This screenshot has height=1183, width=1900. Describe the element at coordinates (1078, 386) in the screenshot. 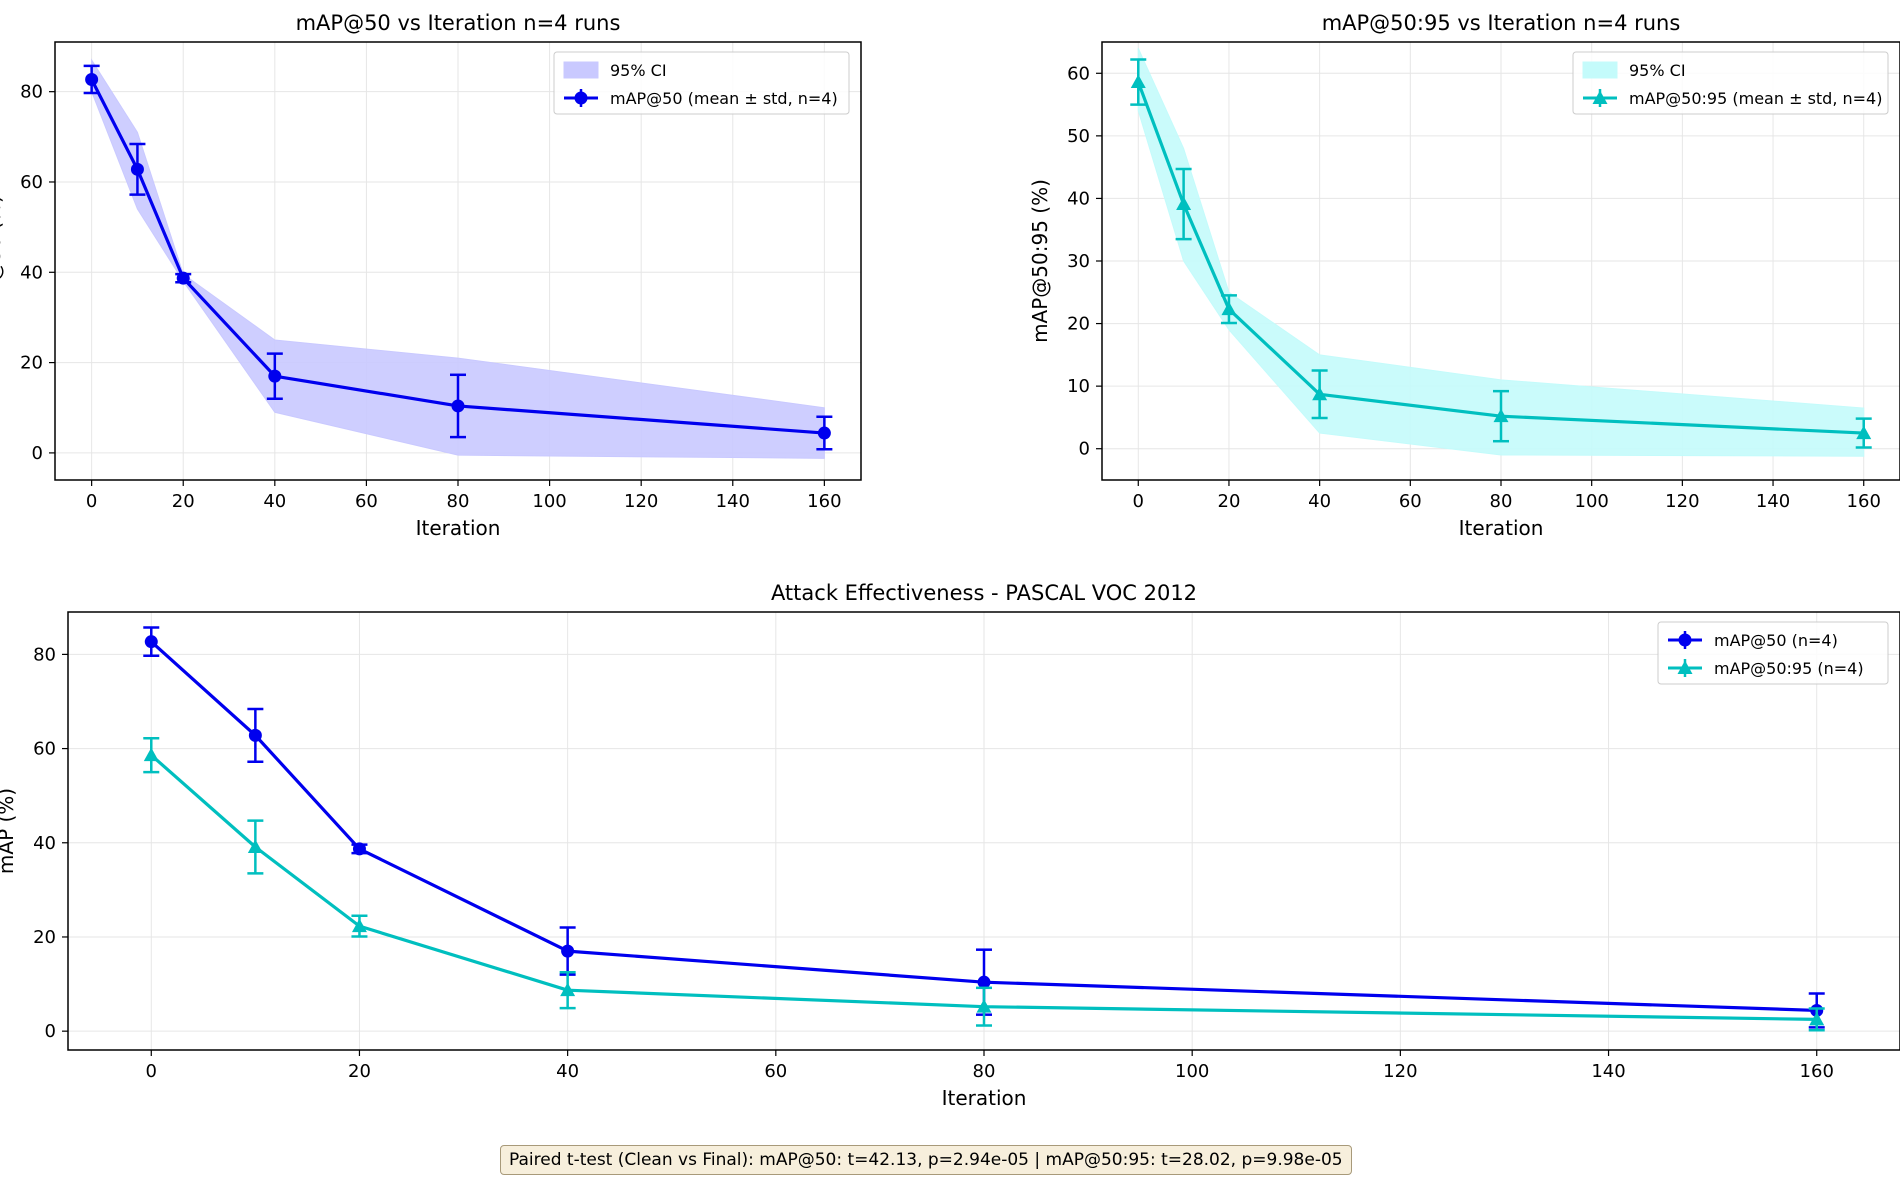

I see `y-tick-label: 10` at that location.